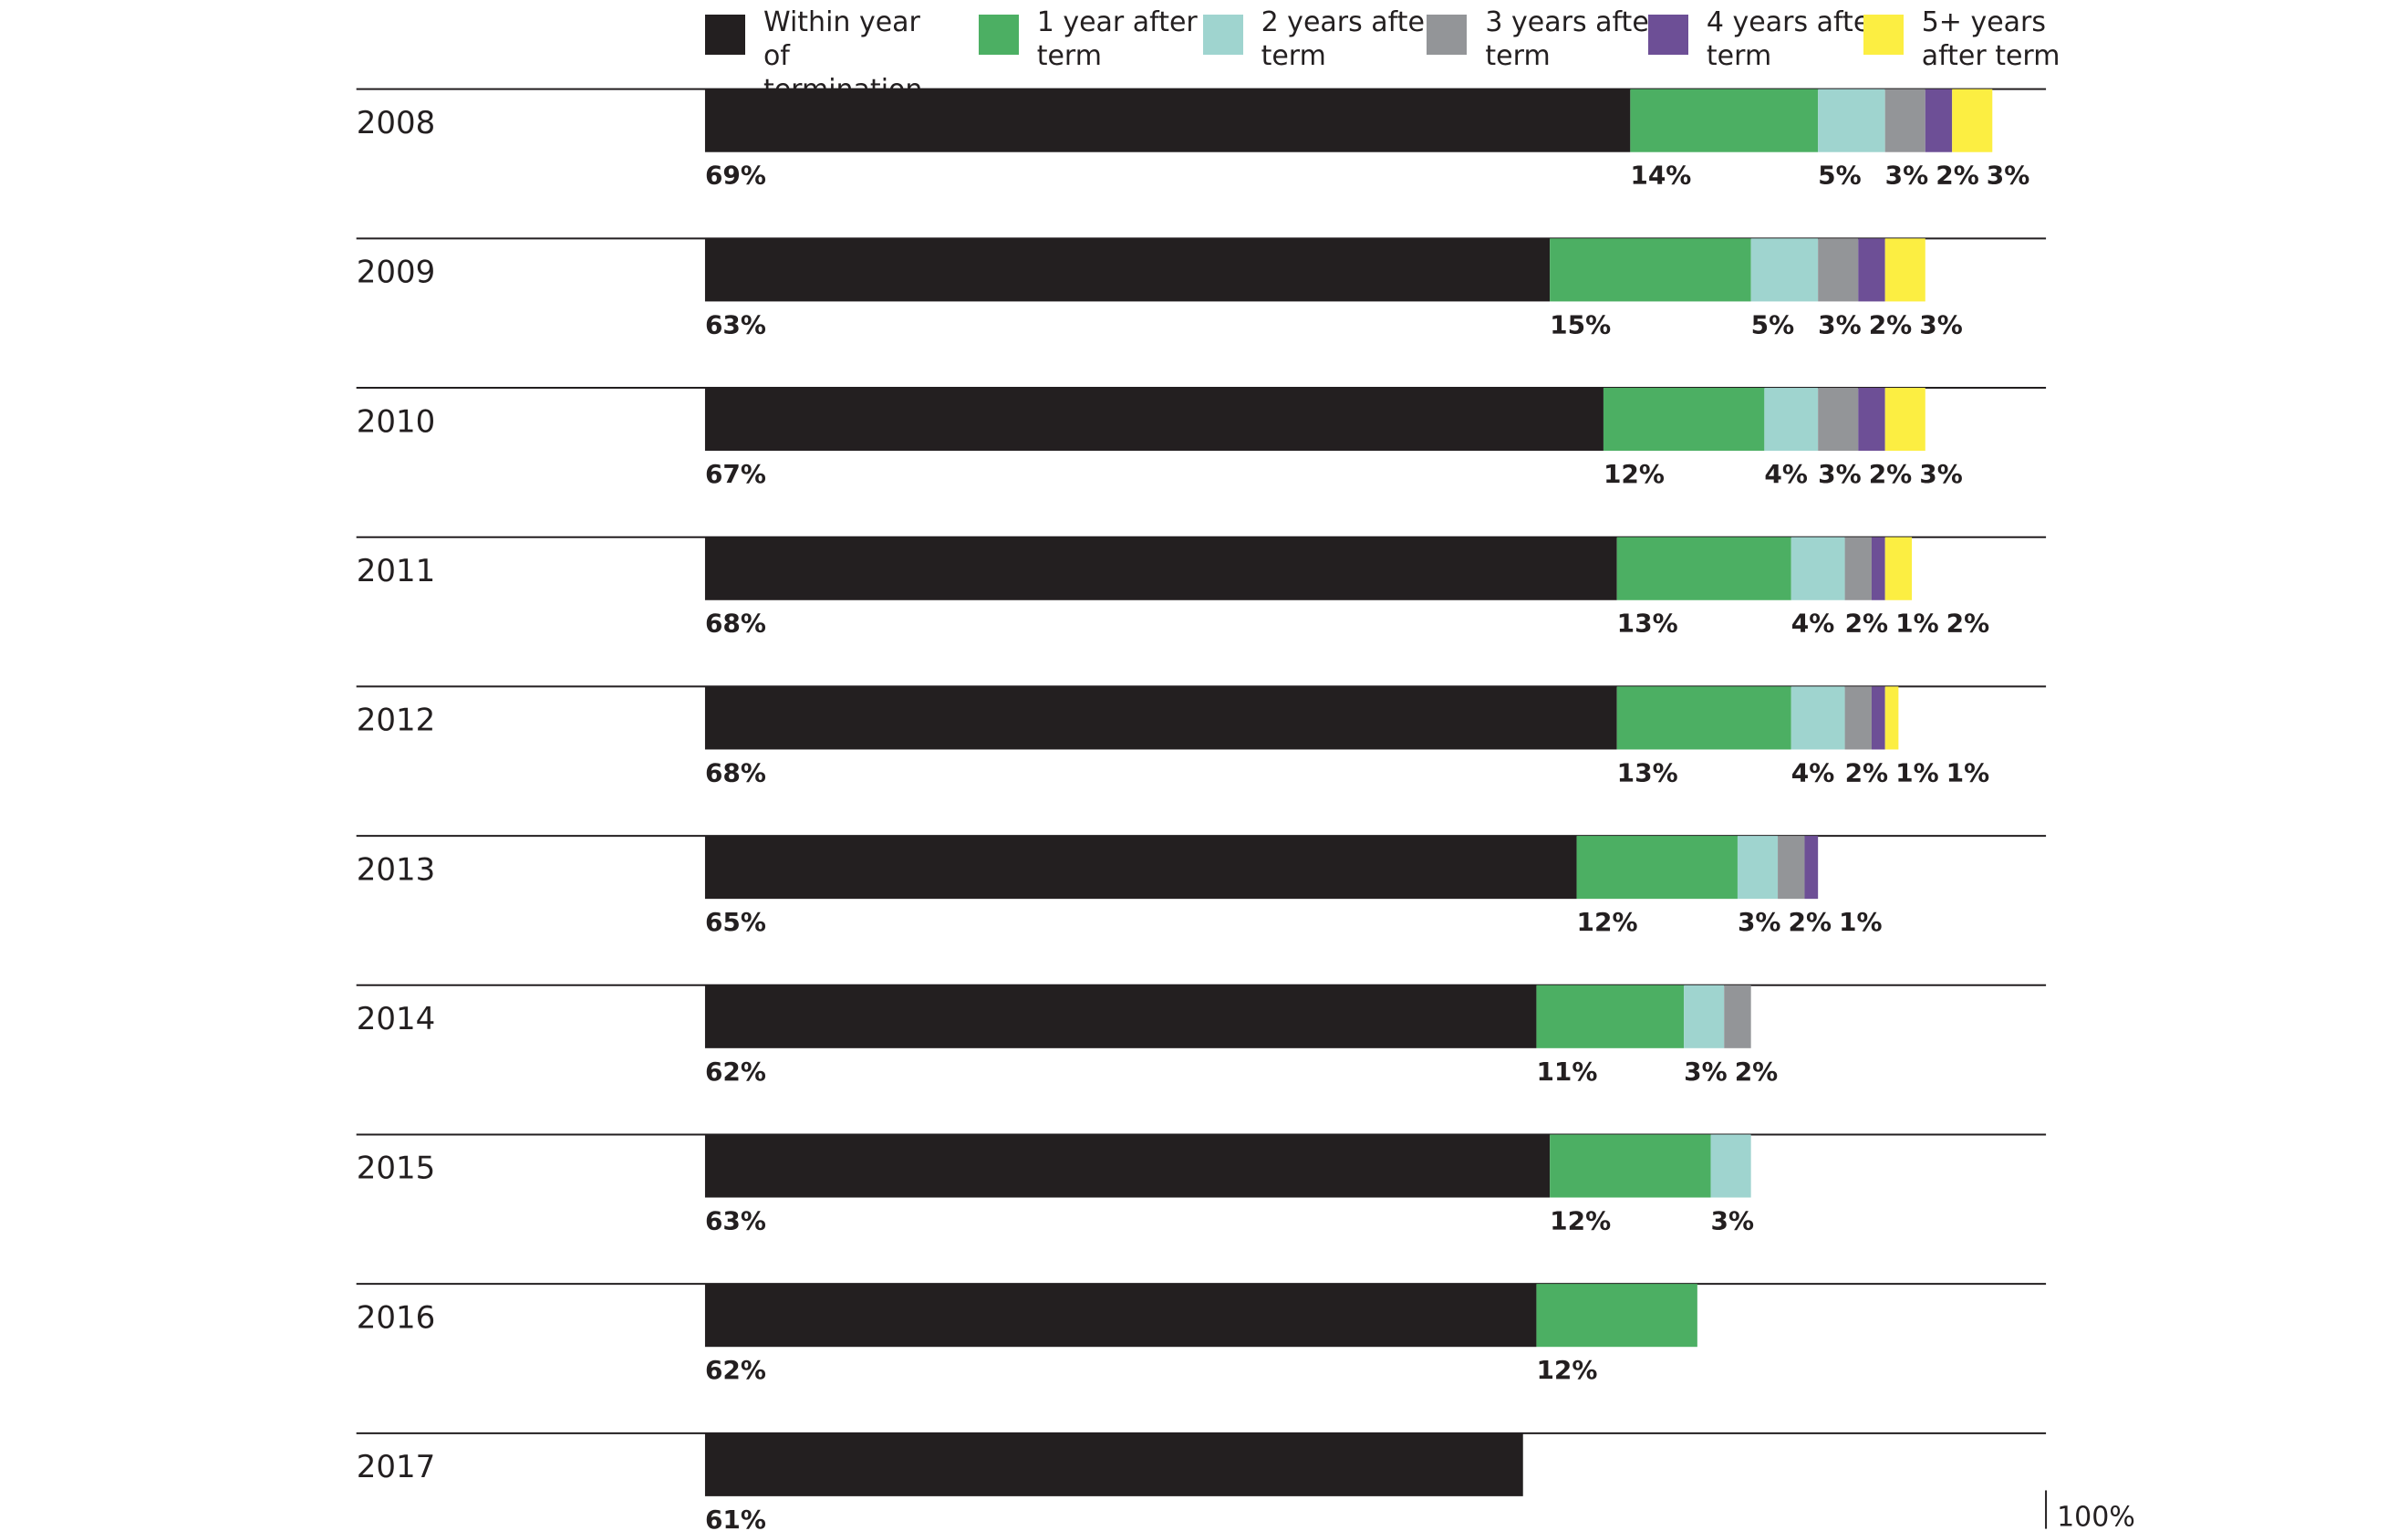 This screenshot has width=2408, height=1531. What do you see at coordinates (735, 1518) in the screenshot?
I see `value-label: 61%` at bounding box center [735, 1518].